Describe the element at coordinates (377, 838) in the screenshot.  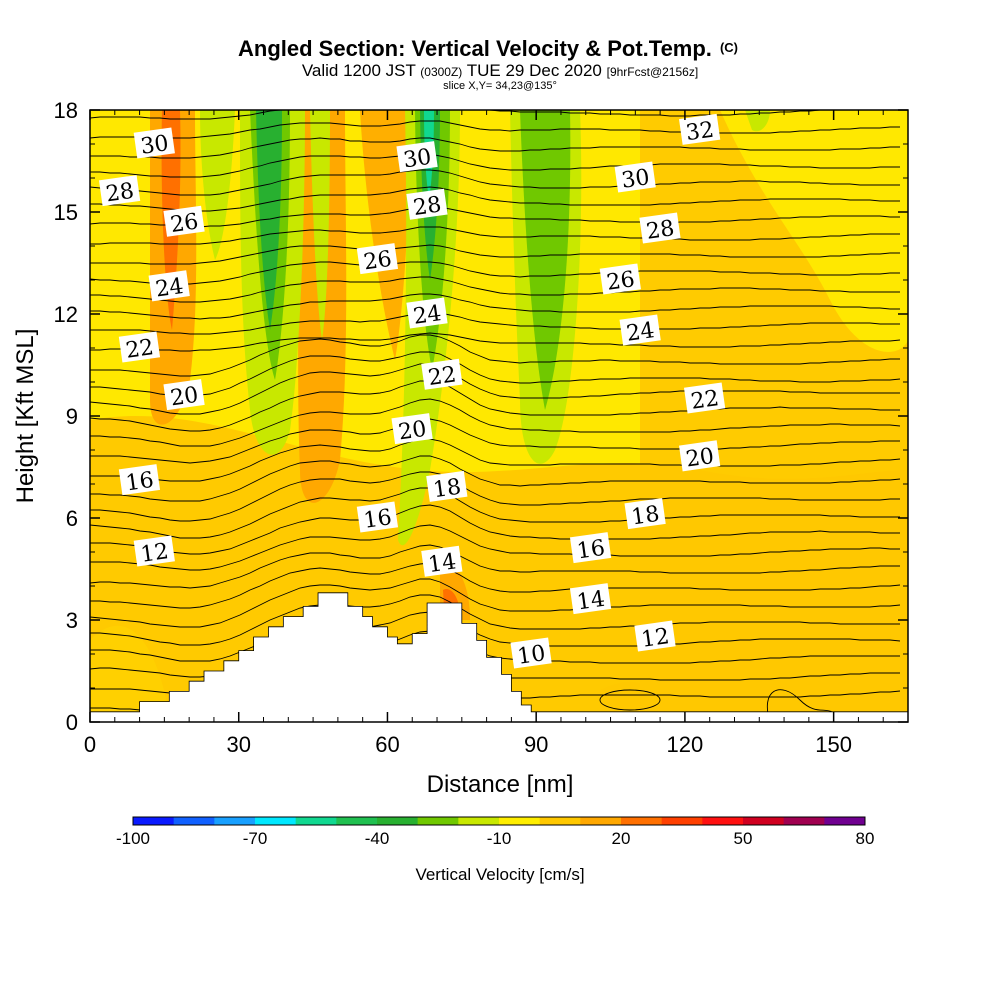
I see `colorbar-tick-label: -40` at that location.